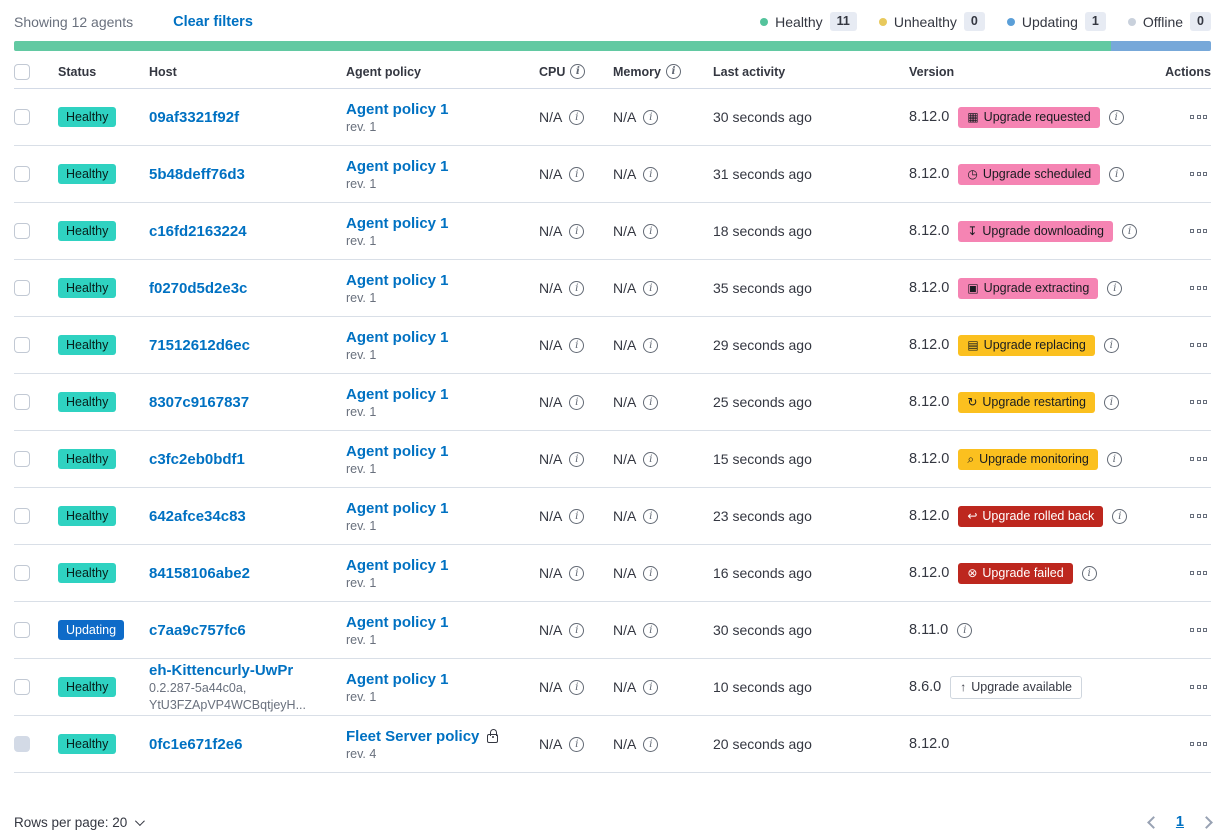  What do you see at coordinates (197, 630) in the screenshot?
I see `host-link: c7aa9c757fc6` at bounding box center [197, 630].